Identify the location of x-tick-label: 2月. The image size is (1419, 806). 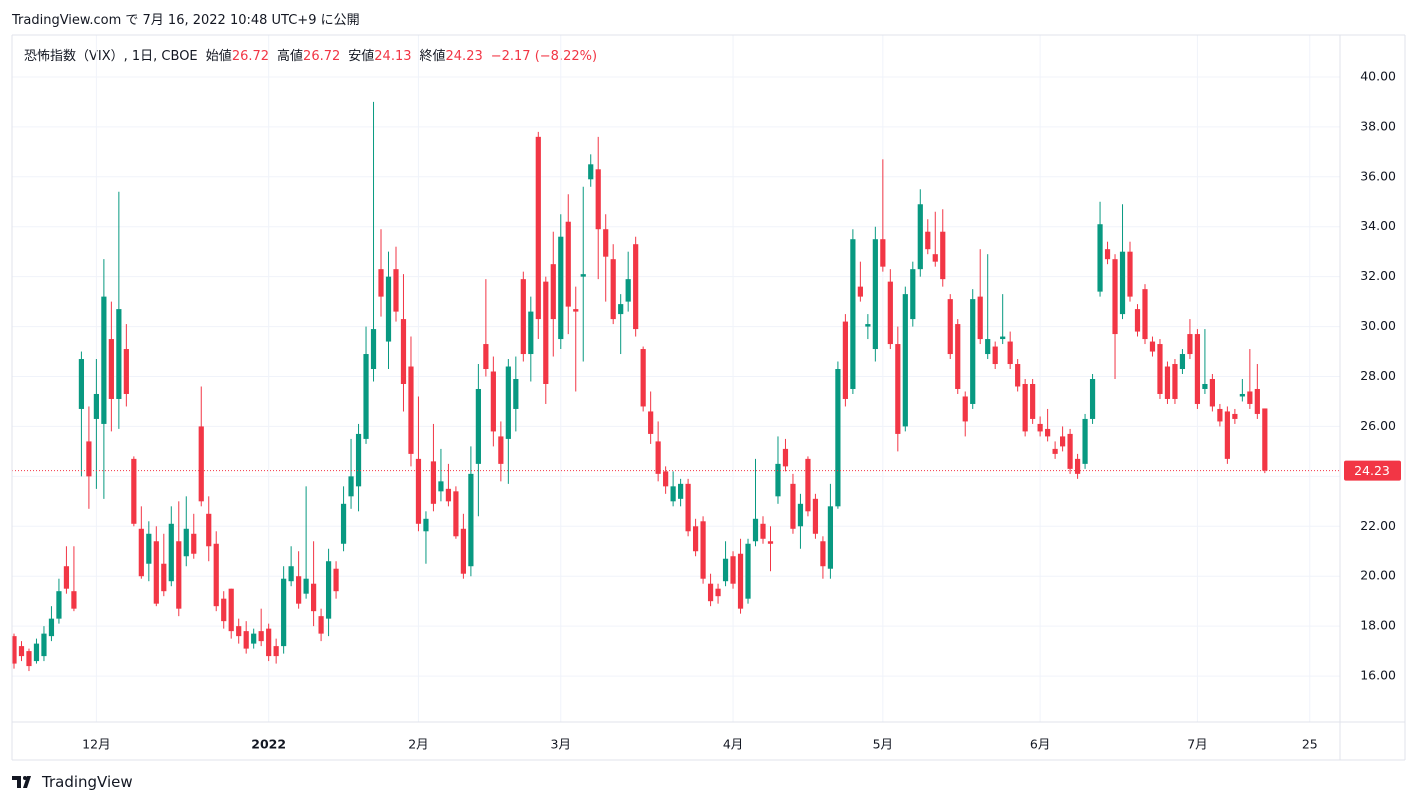
(418, 744).